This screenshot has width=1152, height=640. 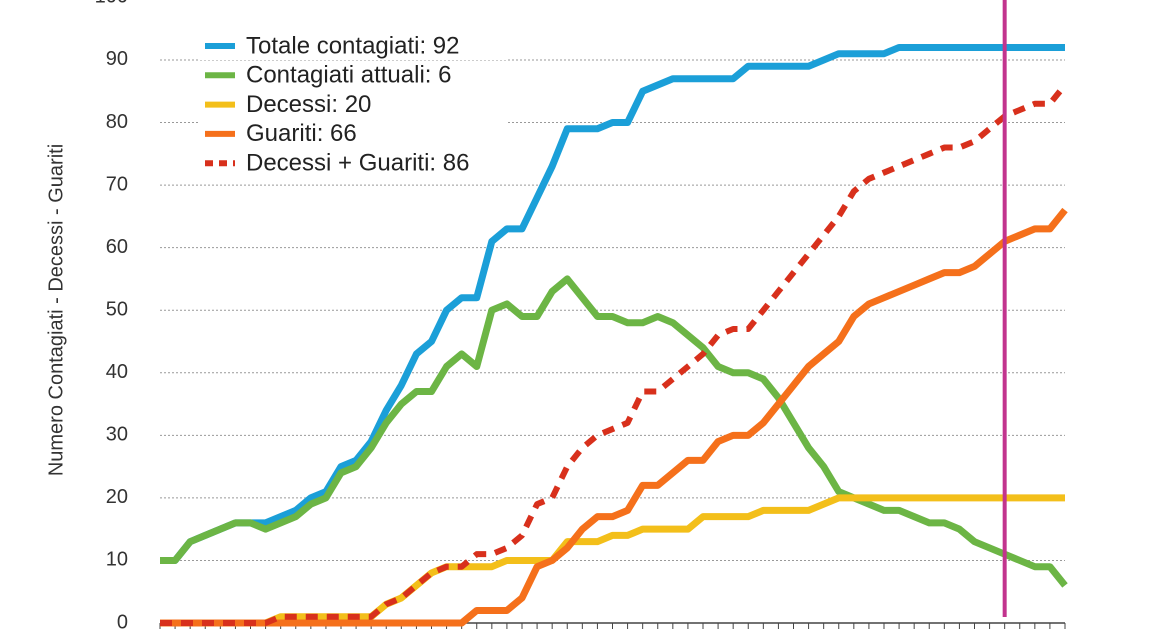 I want to click on y-tick-label: 20, so click(x=117, y=497).